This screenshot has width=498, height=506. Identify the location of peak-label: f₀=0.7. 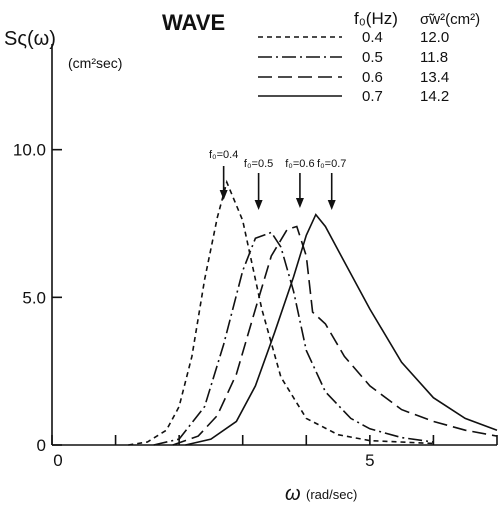
(331, 164).